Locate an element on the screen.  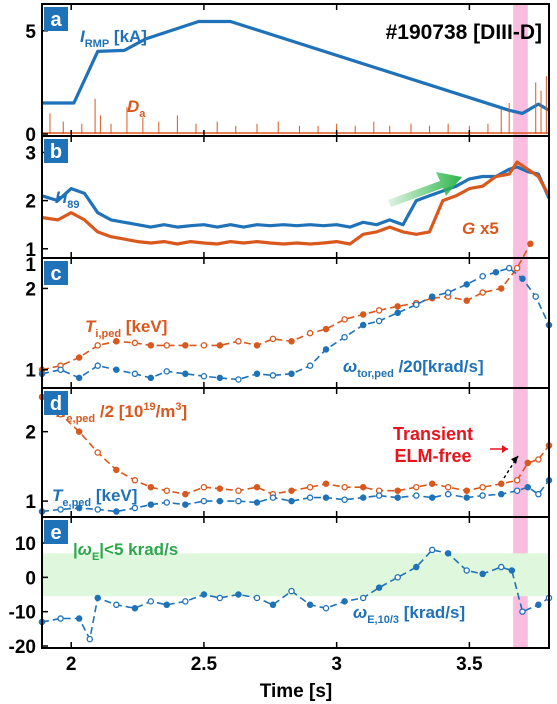
series-b-1-label: G x5 is located at coordinates (480, 228).